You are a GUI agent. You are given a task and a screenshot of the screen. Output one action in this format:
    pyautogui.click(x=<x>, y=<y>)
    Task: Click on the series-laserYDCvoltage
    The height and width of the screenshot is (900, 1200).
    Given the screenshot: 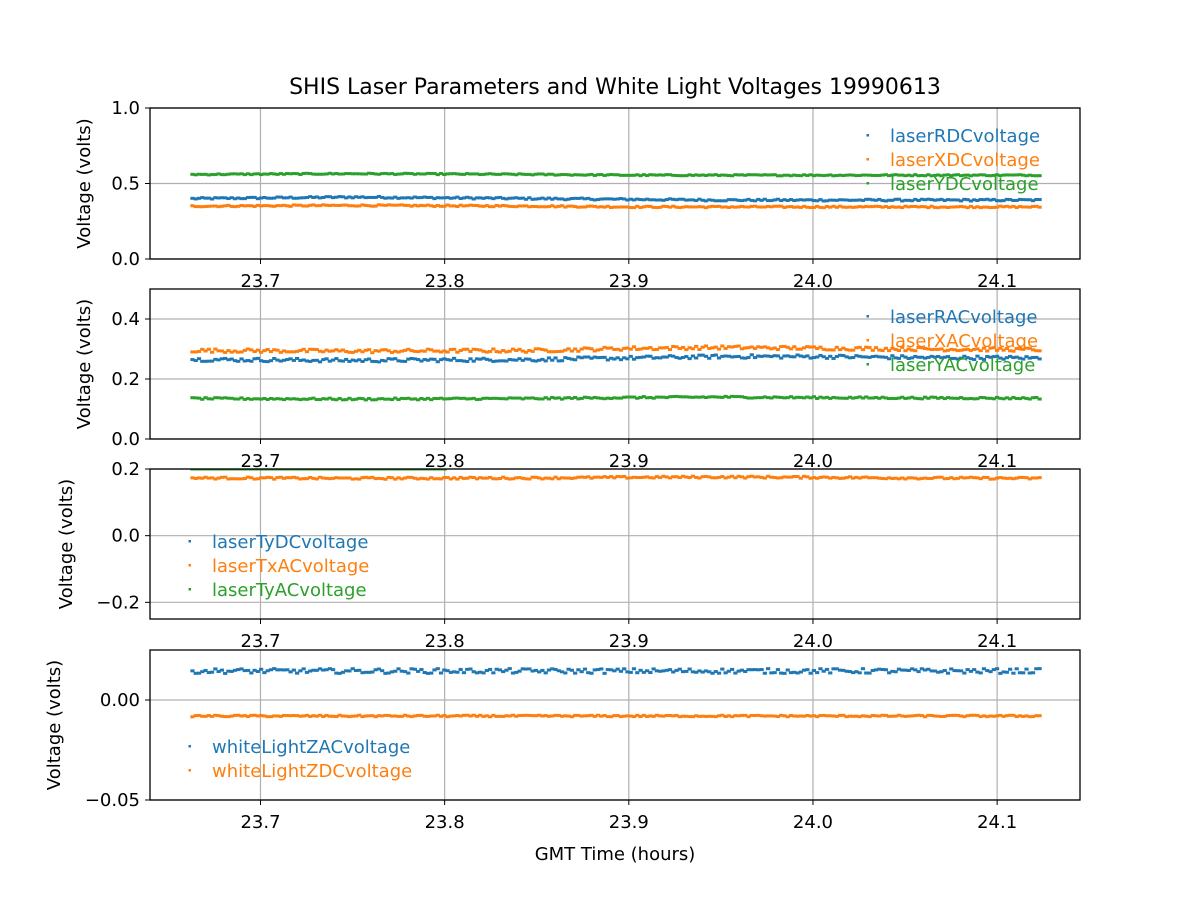 What is the action you would take?
    pyautogui.click(x=616, y=174)
    